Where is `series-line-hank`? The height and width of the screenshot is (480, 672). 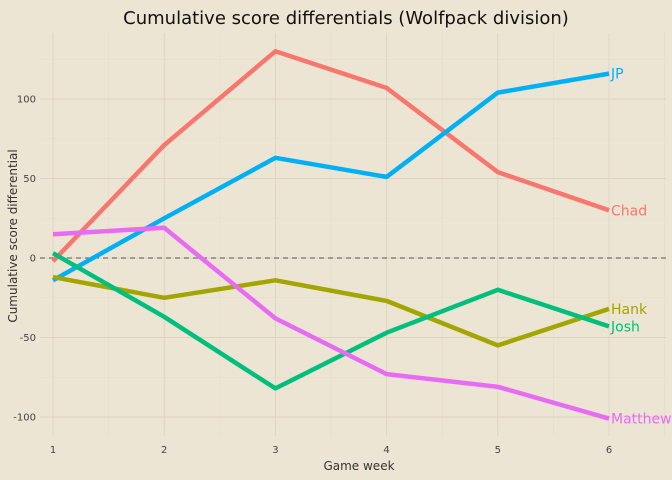 series-line-hank is located at coordinates (331, 311).